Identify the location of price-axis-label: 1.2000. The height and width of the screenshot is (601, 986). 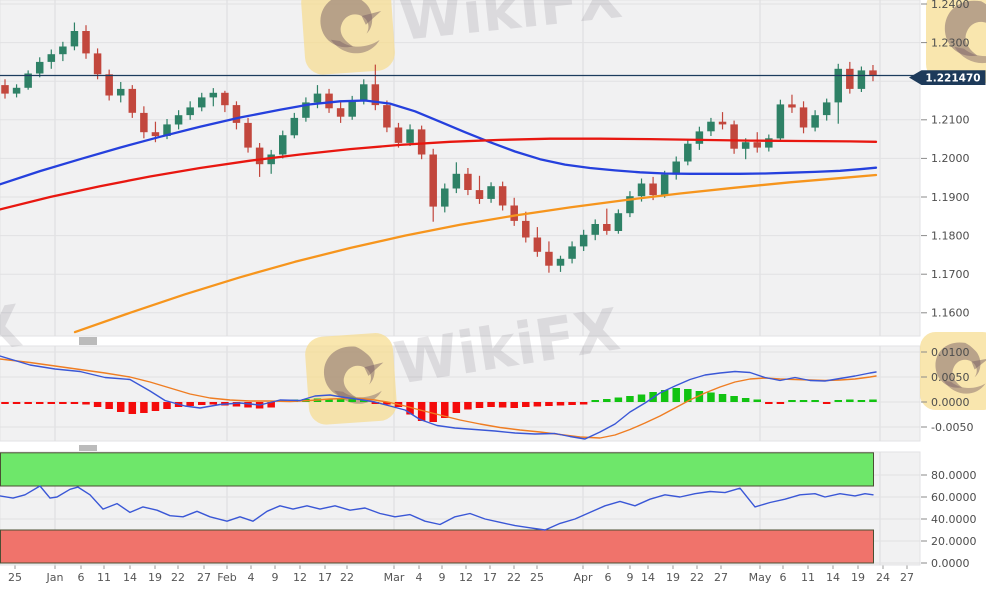
(950, 158).